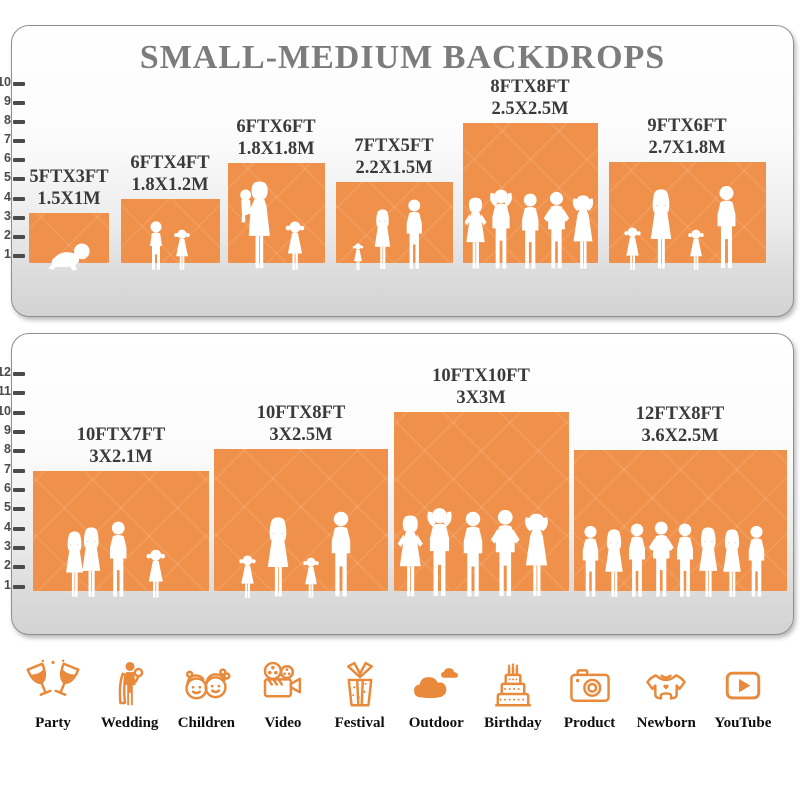 This screenshot has width=800, height=800. I want to click on youtube-play-icon, so click(743, 685).